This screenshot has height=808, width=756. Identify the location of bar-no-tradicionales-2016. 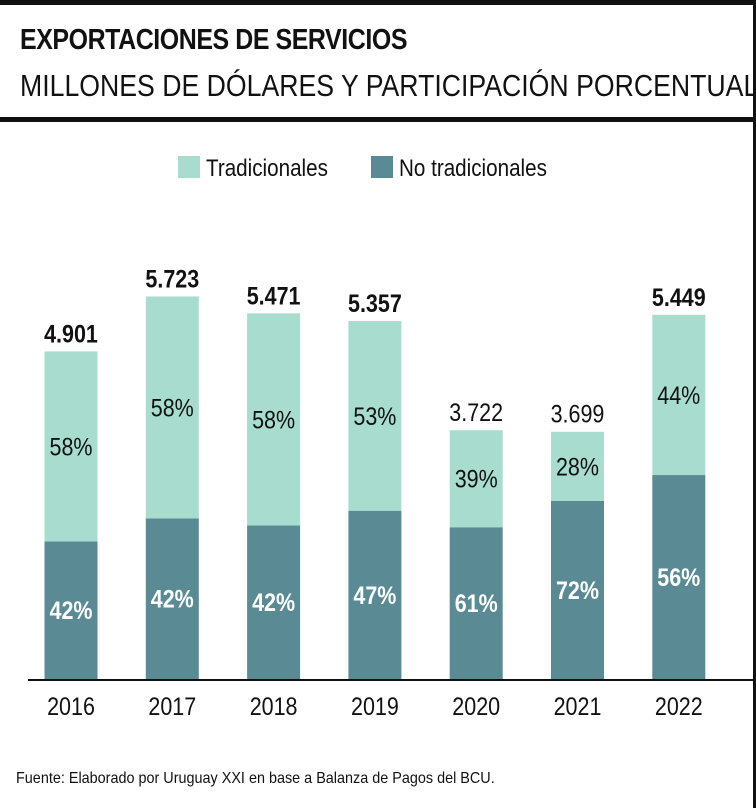
(71, 610).